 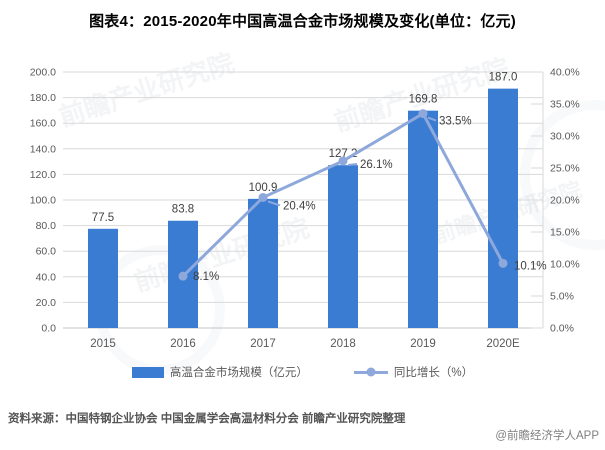 I want to click on y-left-tick-label: 0.0, so click(x=48, y=329).